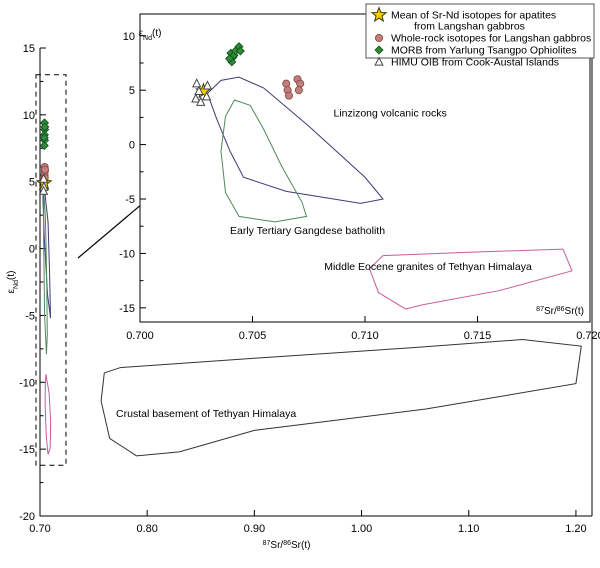 The width and height of the screenshot is (600, 568). I want to click on legend-box, so click(480, 31).